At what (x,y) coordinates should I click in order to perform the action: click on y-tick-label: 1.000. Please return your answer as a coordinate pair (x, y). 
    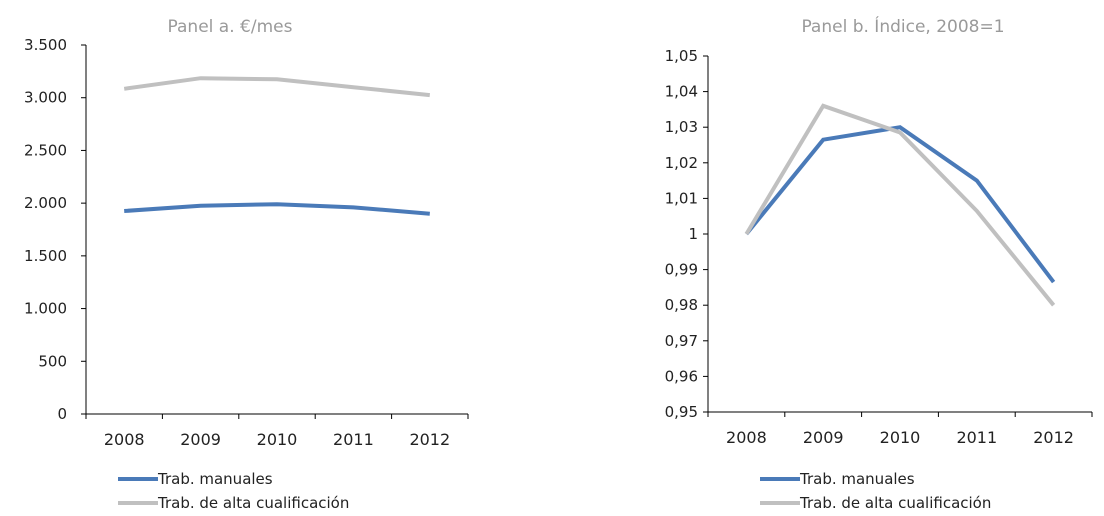
    Looking at the image, I should click on (45, 309).